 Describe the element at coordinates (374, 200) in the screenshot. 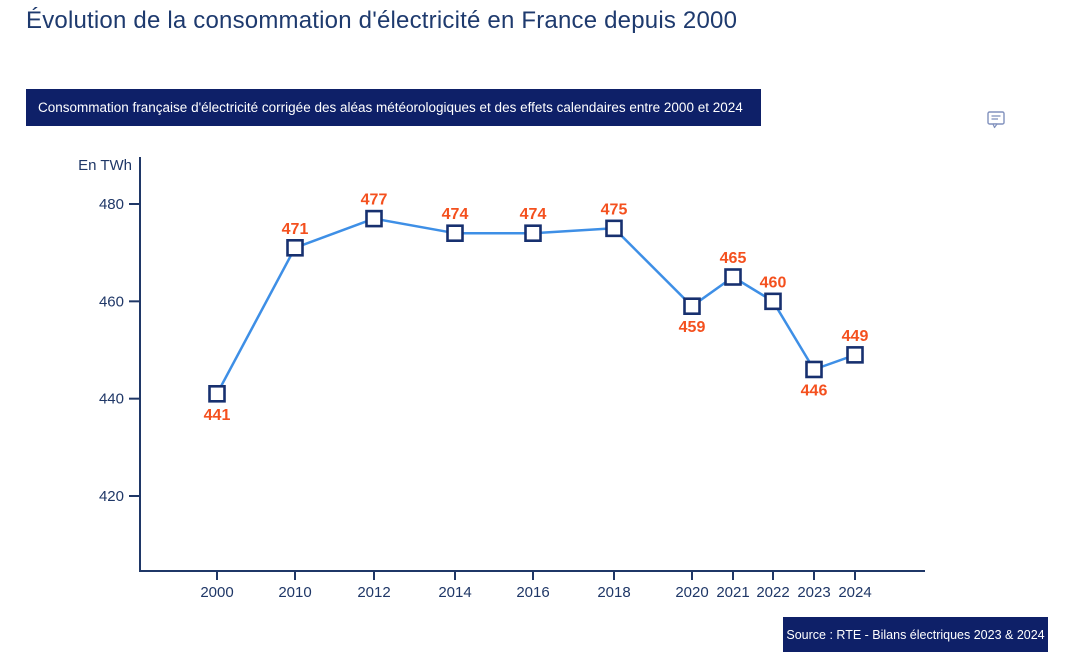

I see `data-point-label: 477` at that location.